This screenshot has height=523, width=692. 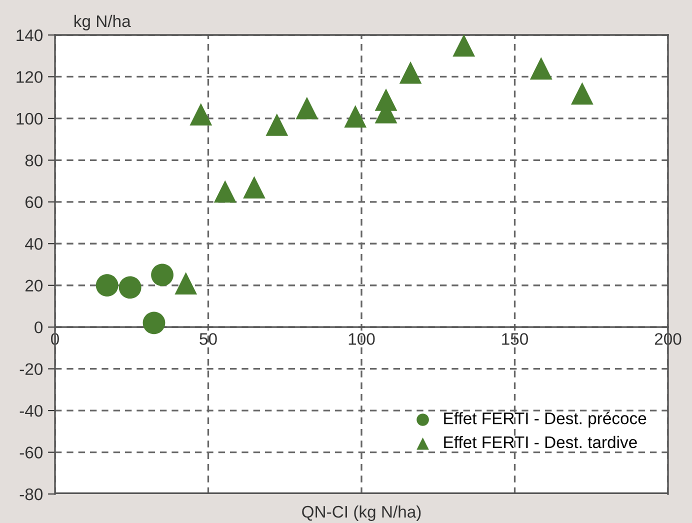 What do you see at coordinates (31, 369) in the screenshot?
I see `y-tick-label: -20` at bounding box center [31, 369].